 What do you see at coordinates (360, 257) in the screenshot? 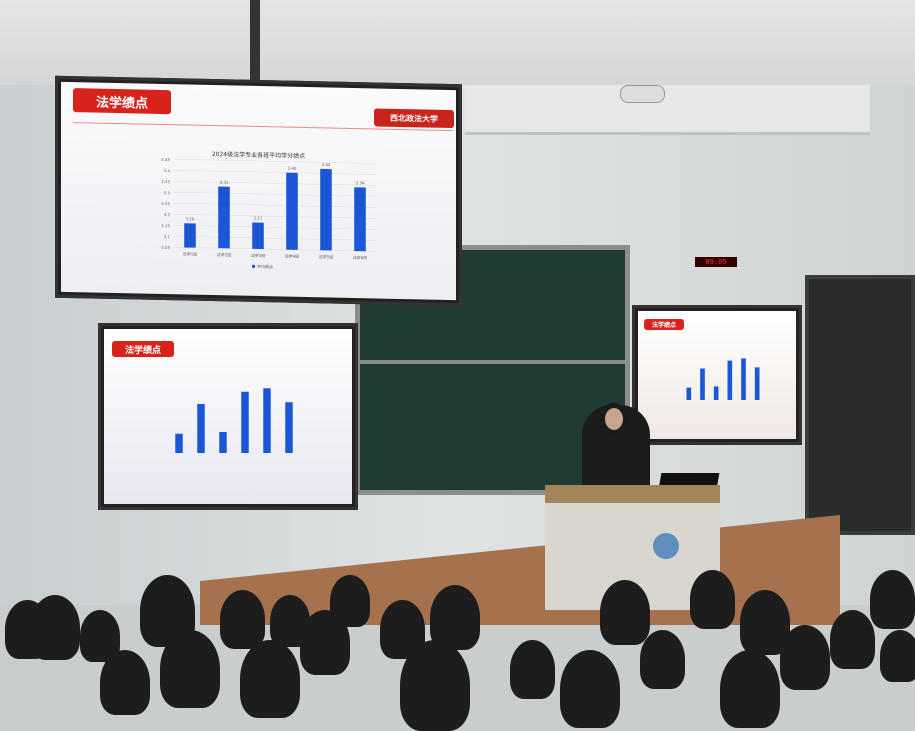
I see `x-tick-label: 法学6班` at bounding box center [360, 257].